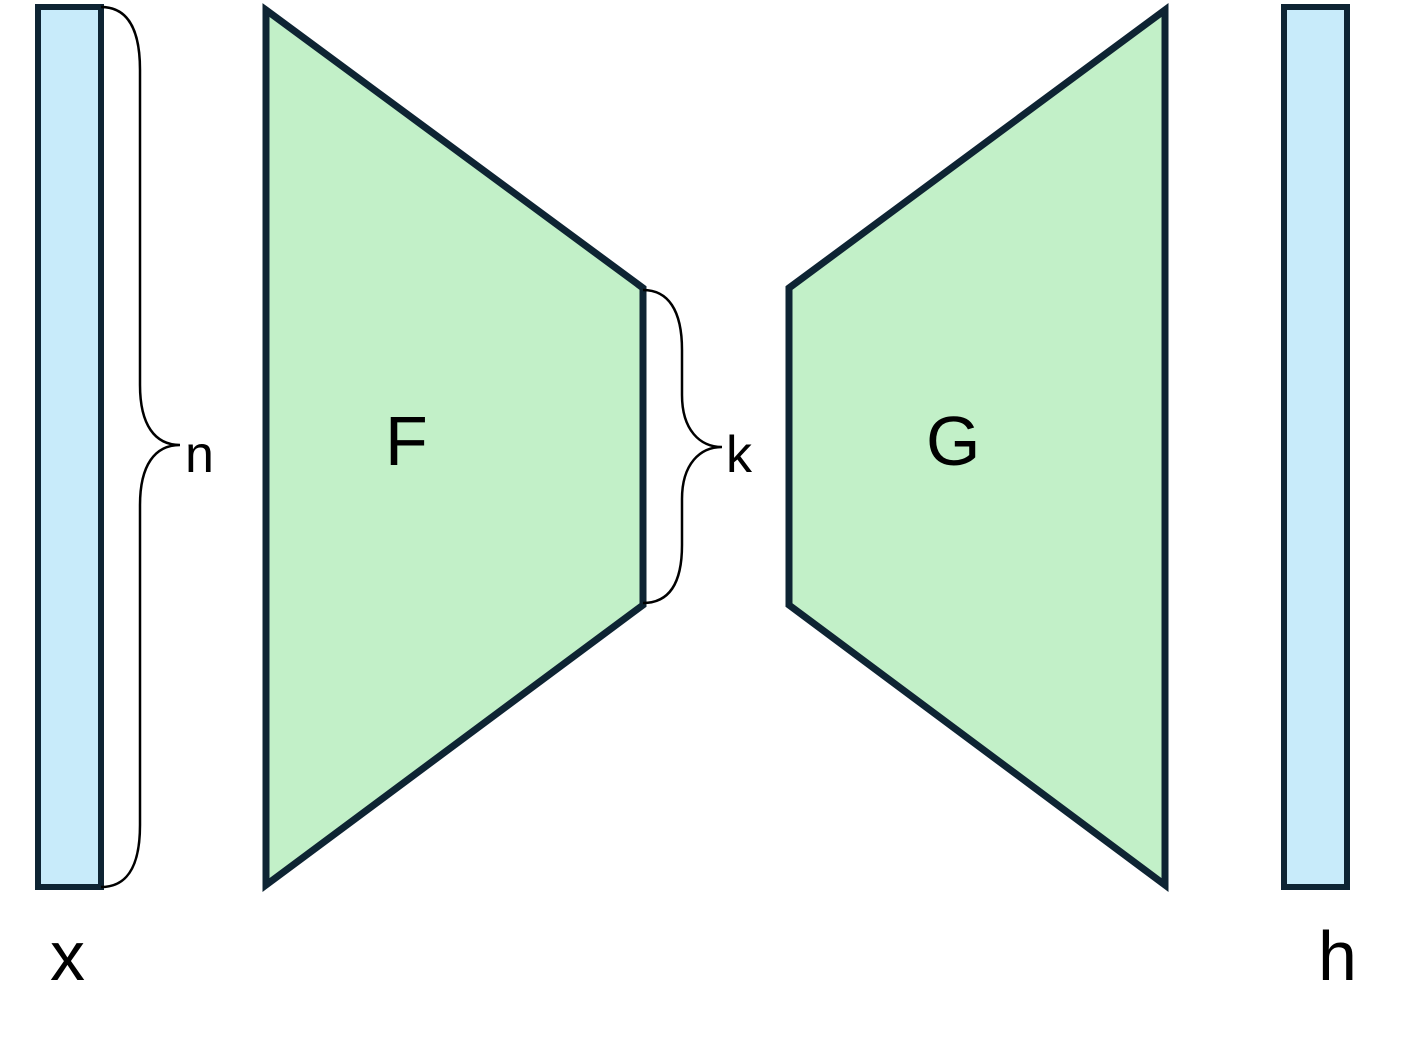 The image size is (1412, 1052). I want to click on brace-k, so click(682, 446).